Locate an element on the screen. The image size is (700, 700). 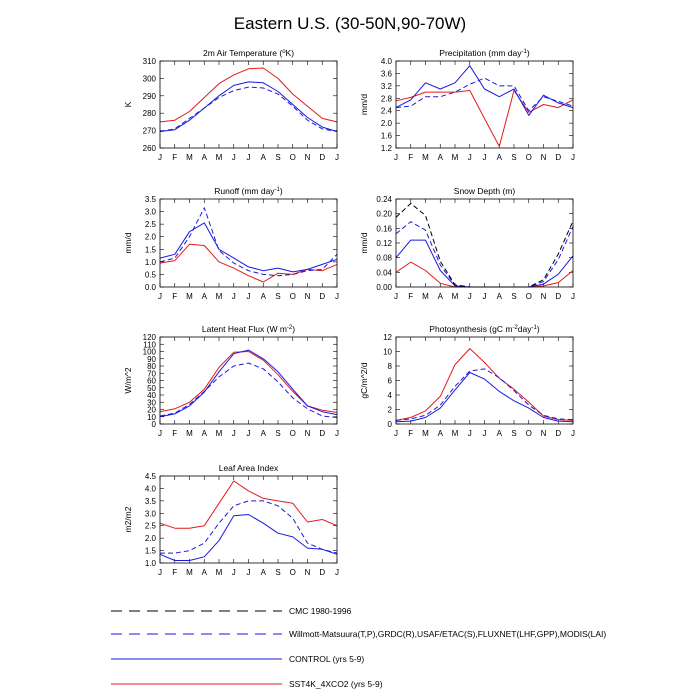
y-tick-label: 0.04 is located at coordinates (384, 272).